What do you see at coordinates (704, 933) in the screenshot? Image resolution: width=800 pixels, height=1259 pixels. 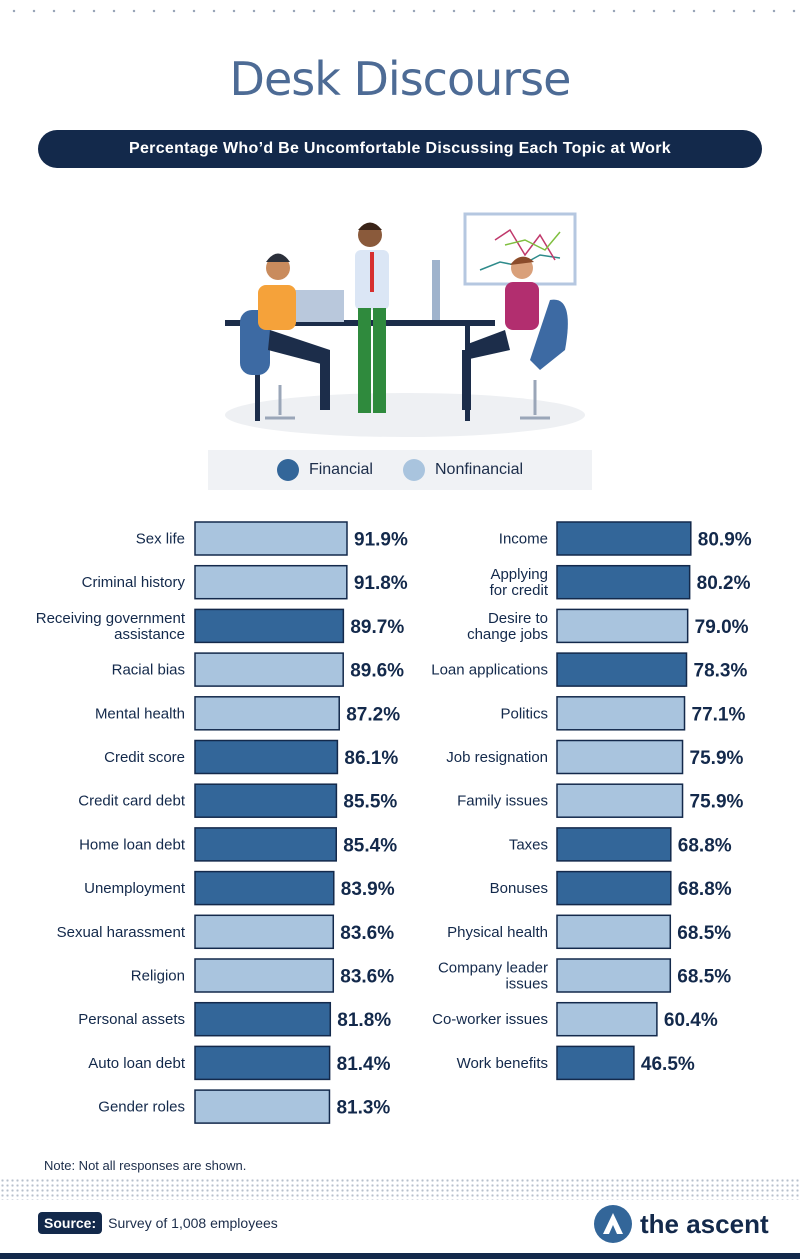 I see `value-label-physical-health: 68.5%` at bounding box center [704, 933].